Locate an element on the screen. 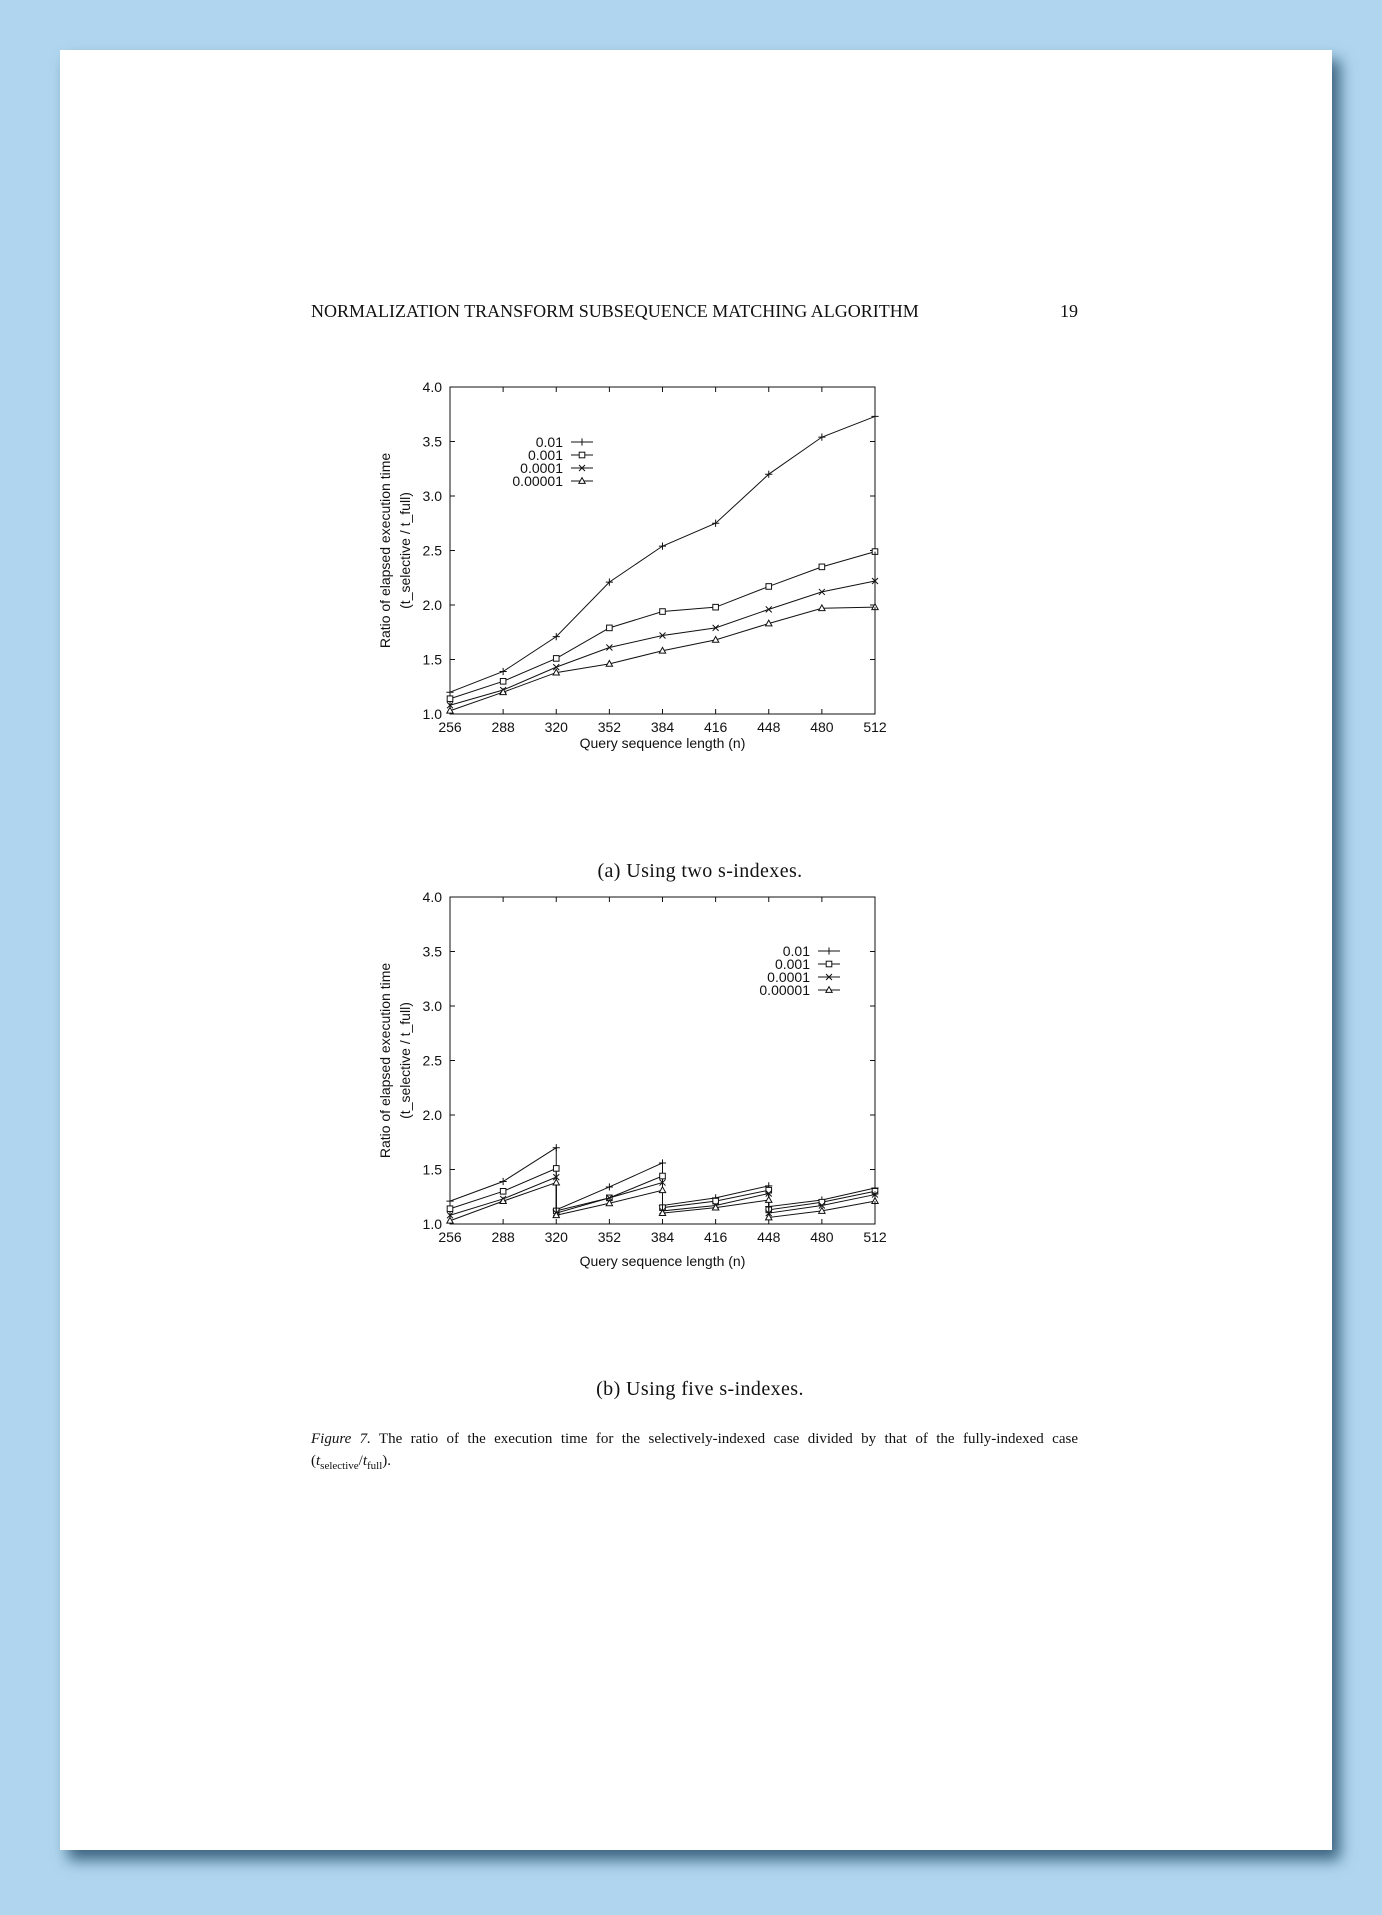  x-tick-label-b-1: 288 is located at coordinates (503, 1237).